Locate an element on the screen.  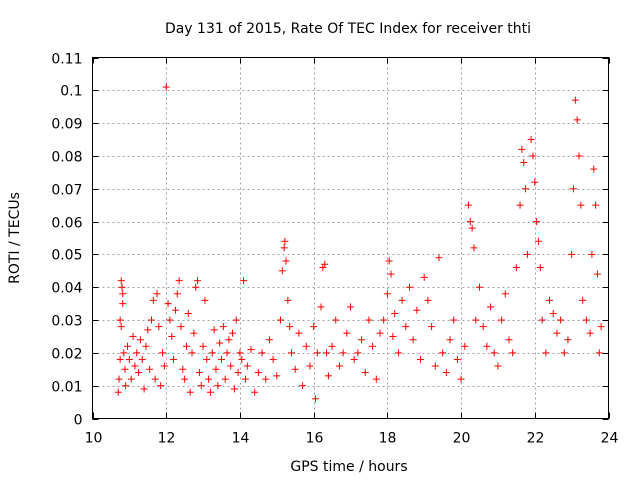
y-tick-label: 0.01 is located at coordinates (66, 388).